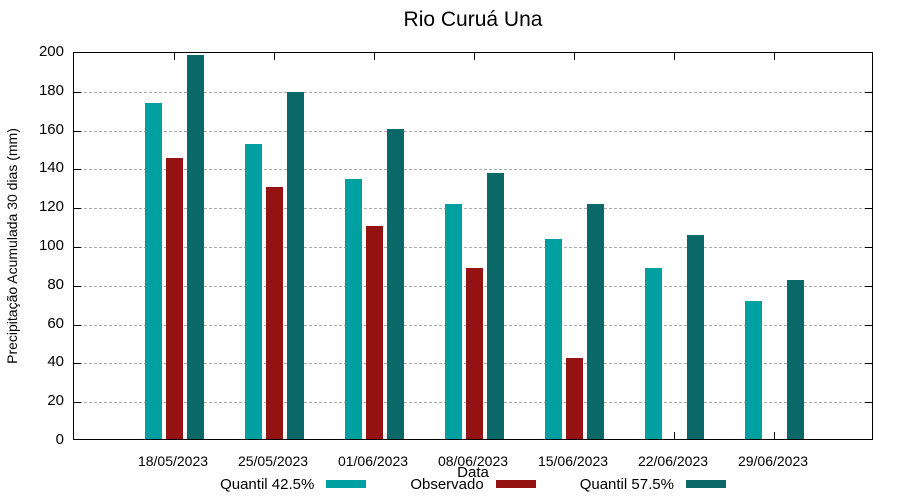  I want to click on y-tick-label: 60, so click(55, 323).